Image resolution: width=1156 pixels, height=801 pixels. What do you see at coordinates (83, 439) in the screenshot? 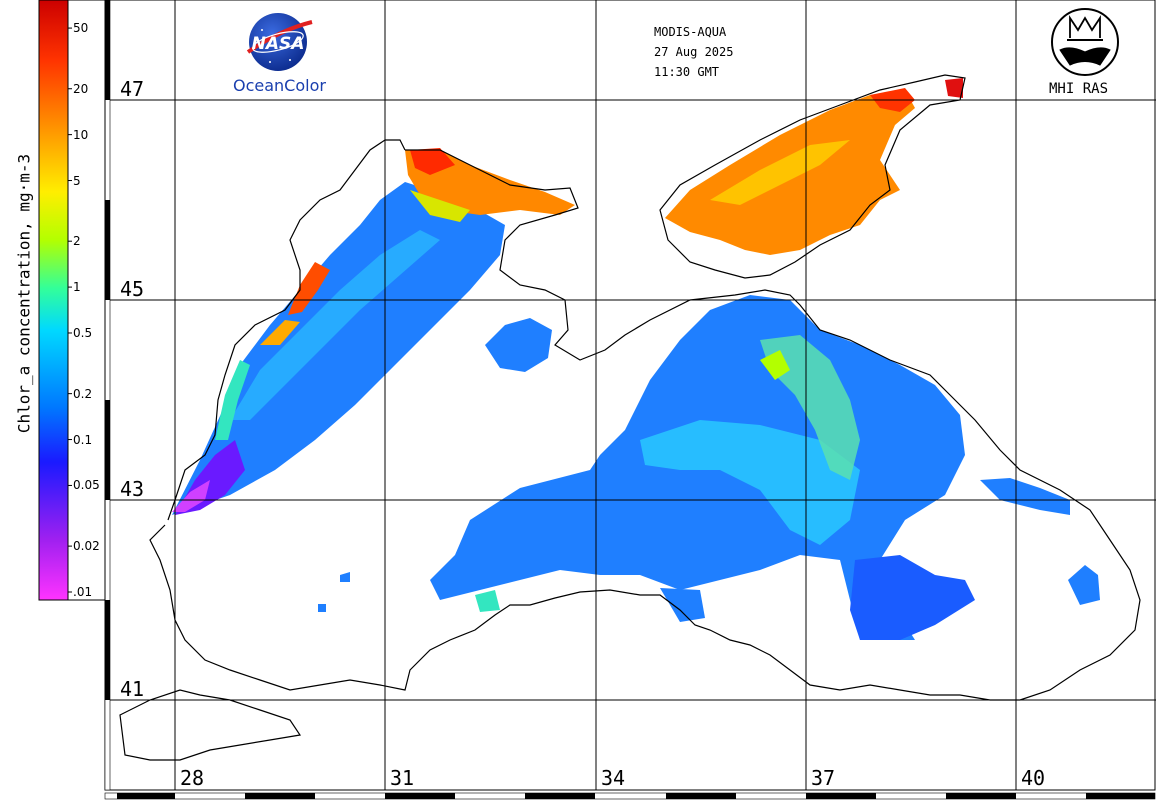
I see `colorbar-tick-label: 0.1` at bounding box center [83, 439].